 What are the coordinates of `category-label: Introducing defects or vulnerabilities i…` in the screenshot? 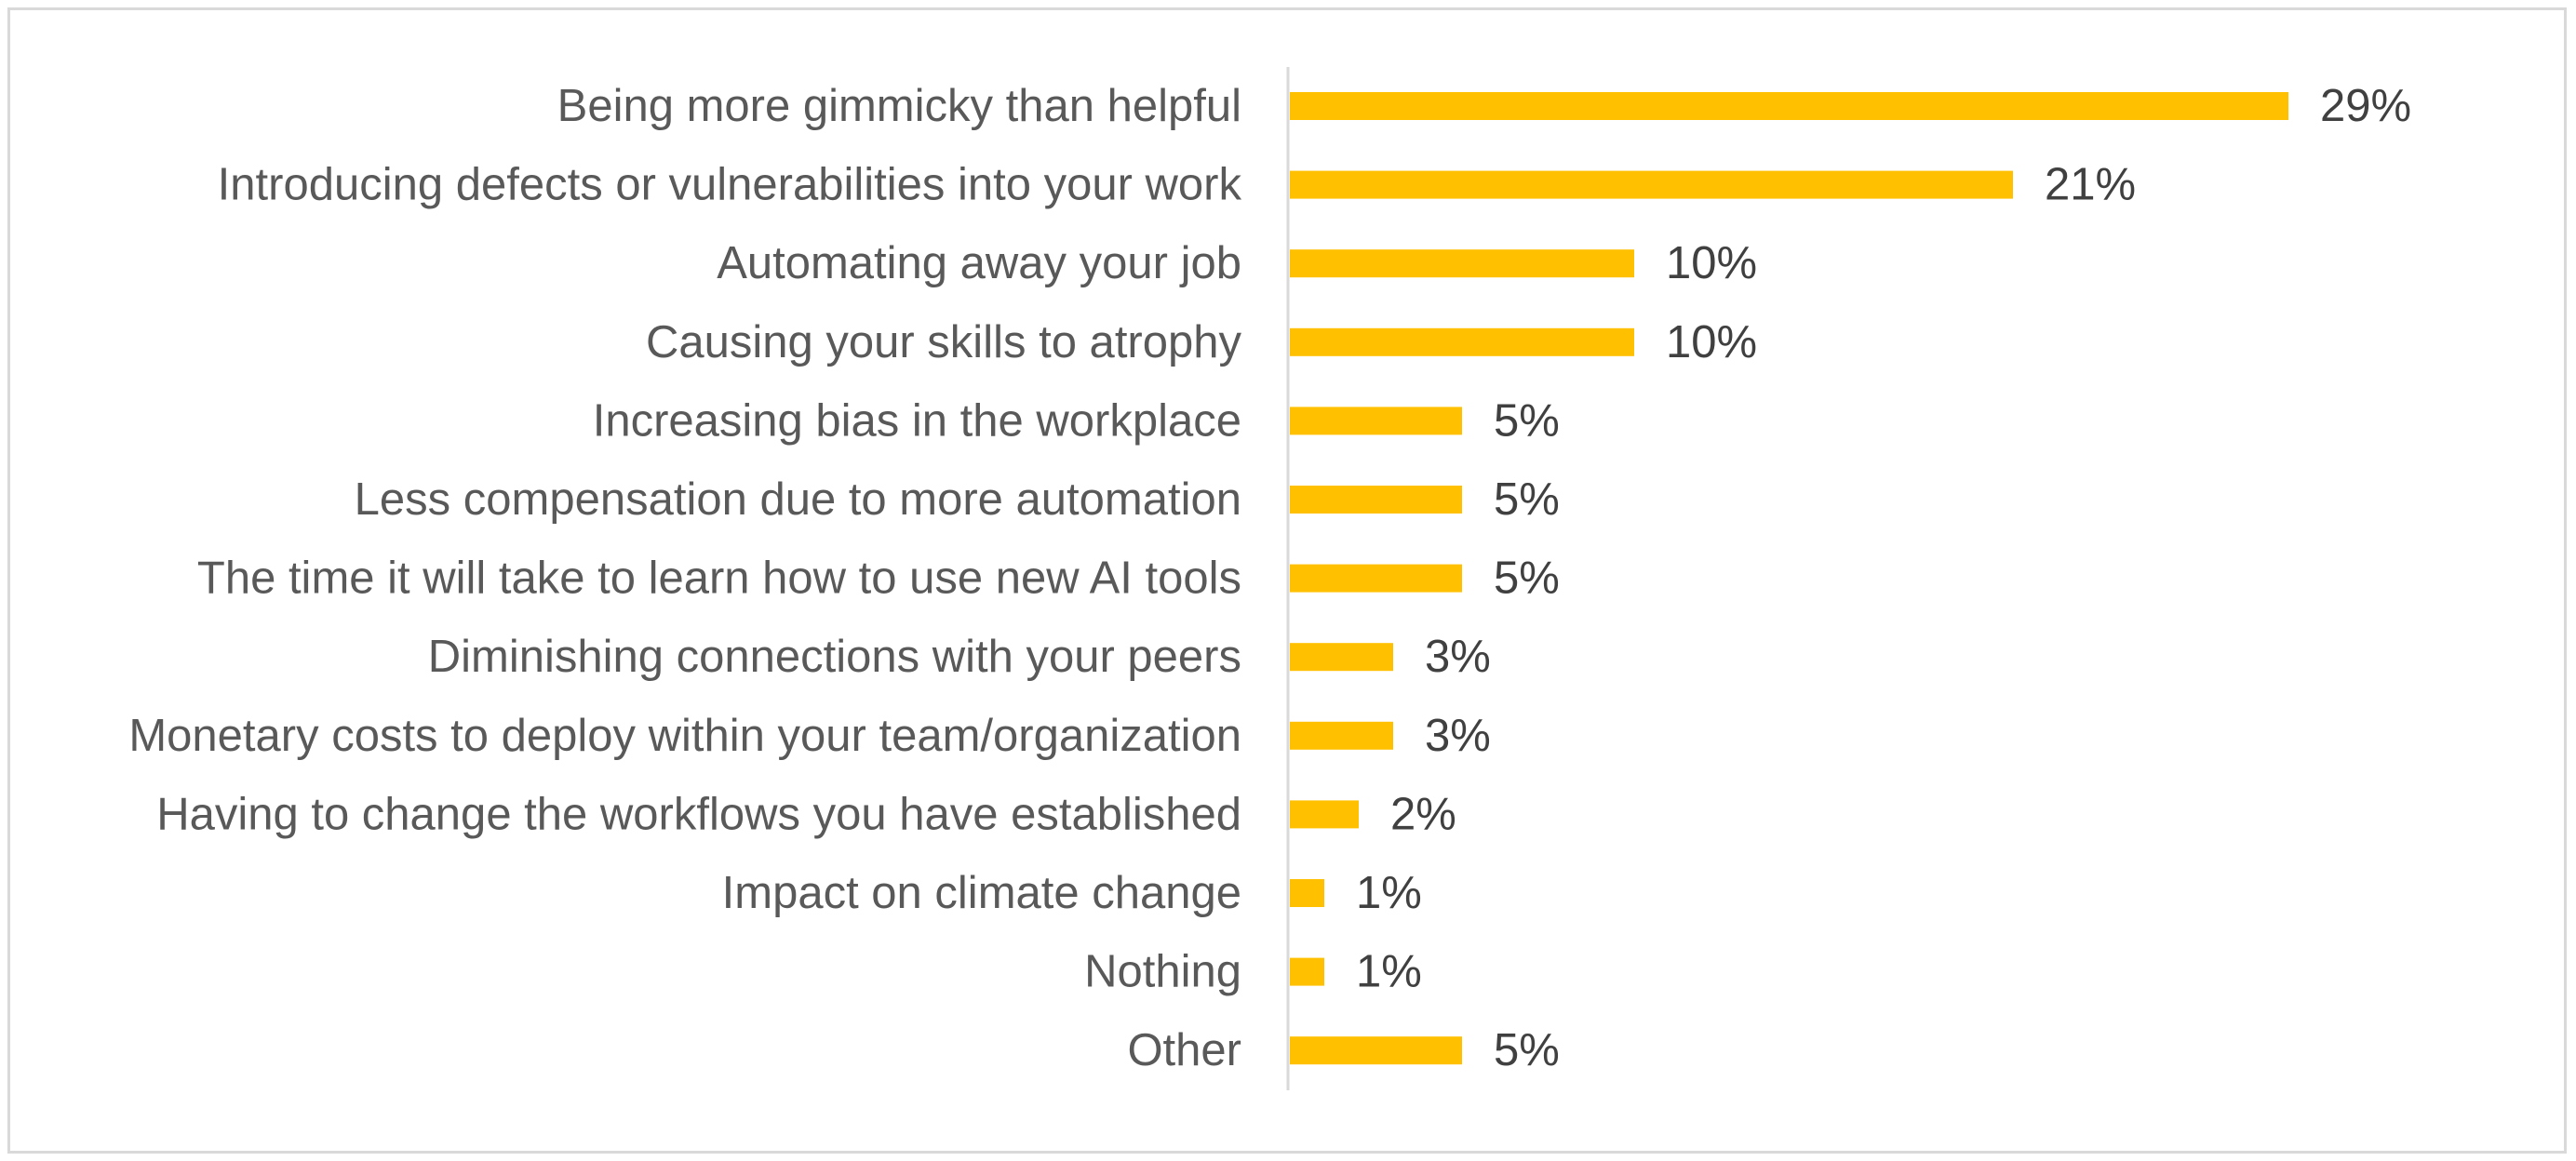 It's located at (730, 185).